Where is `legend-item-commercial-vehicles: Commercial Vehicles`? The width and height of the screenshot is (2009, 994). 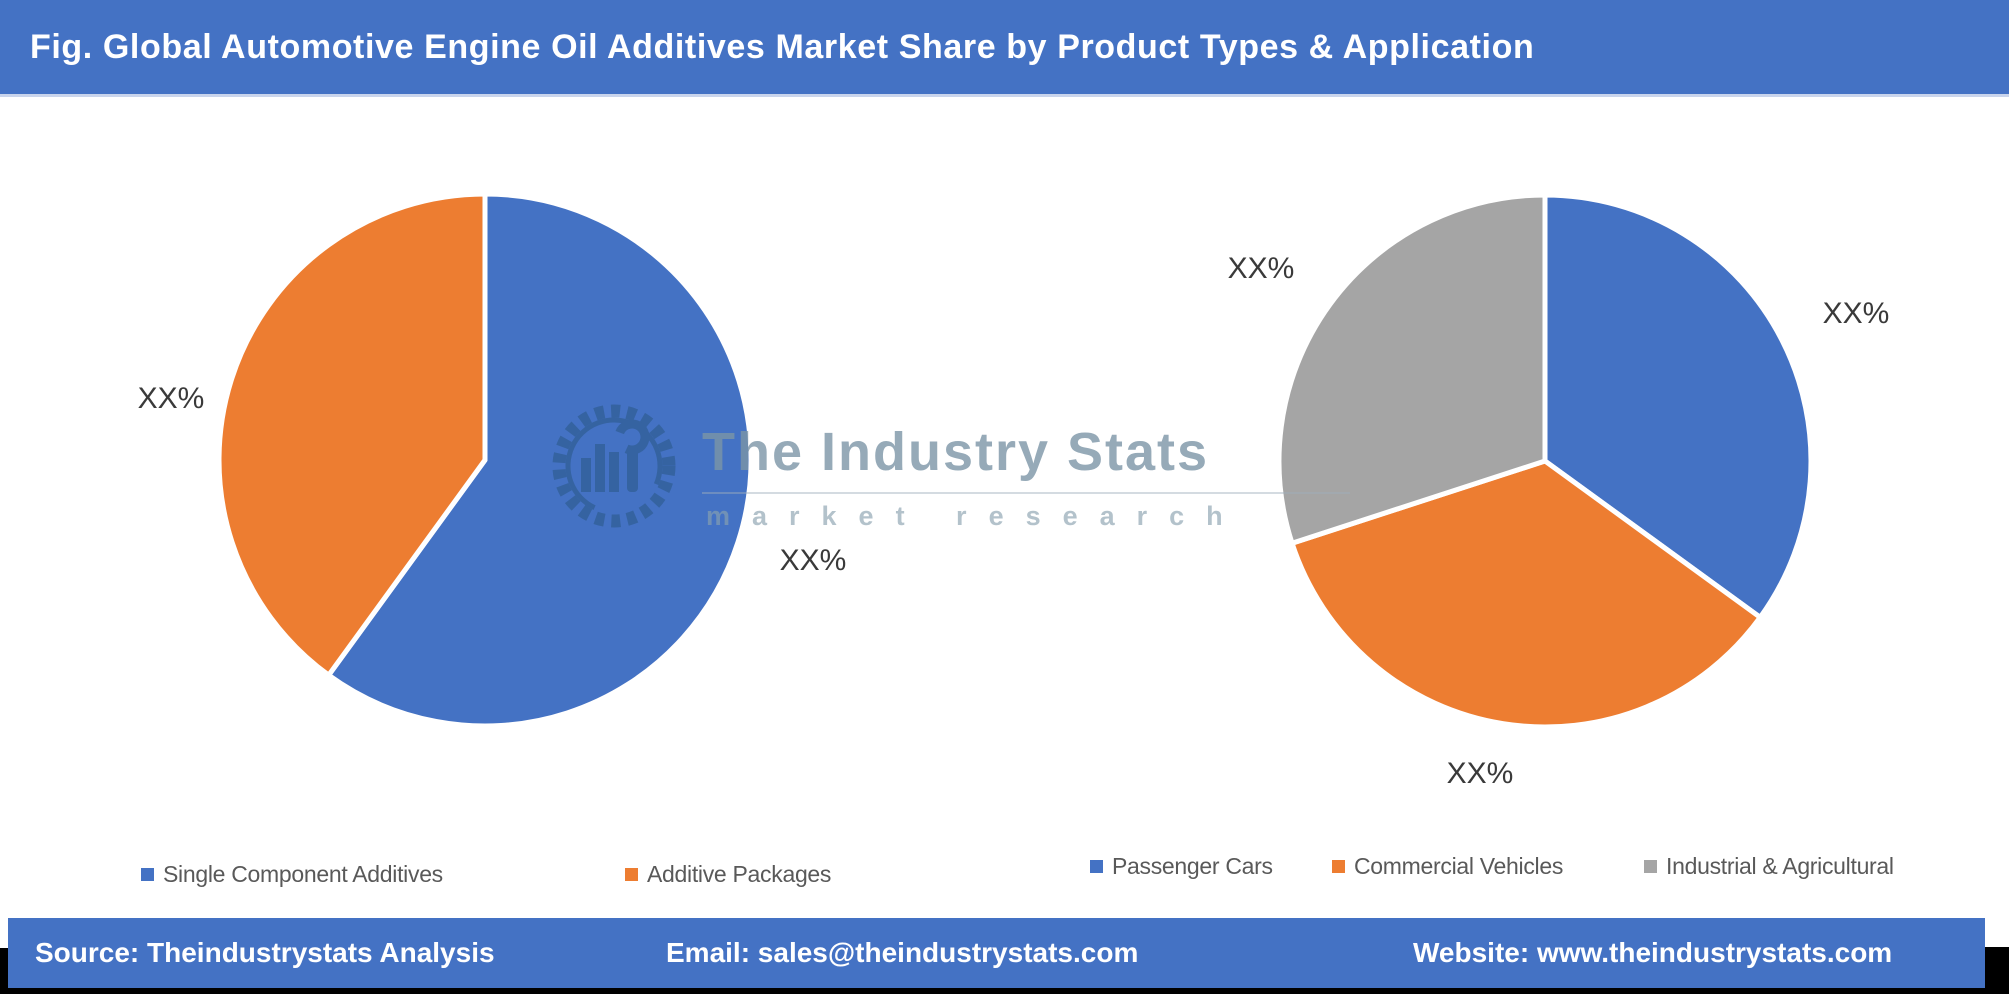
legend-item-commercial-vehicles: Commercial Vehicles is located at coordinates (1447, 866).